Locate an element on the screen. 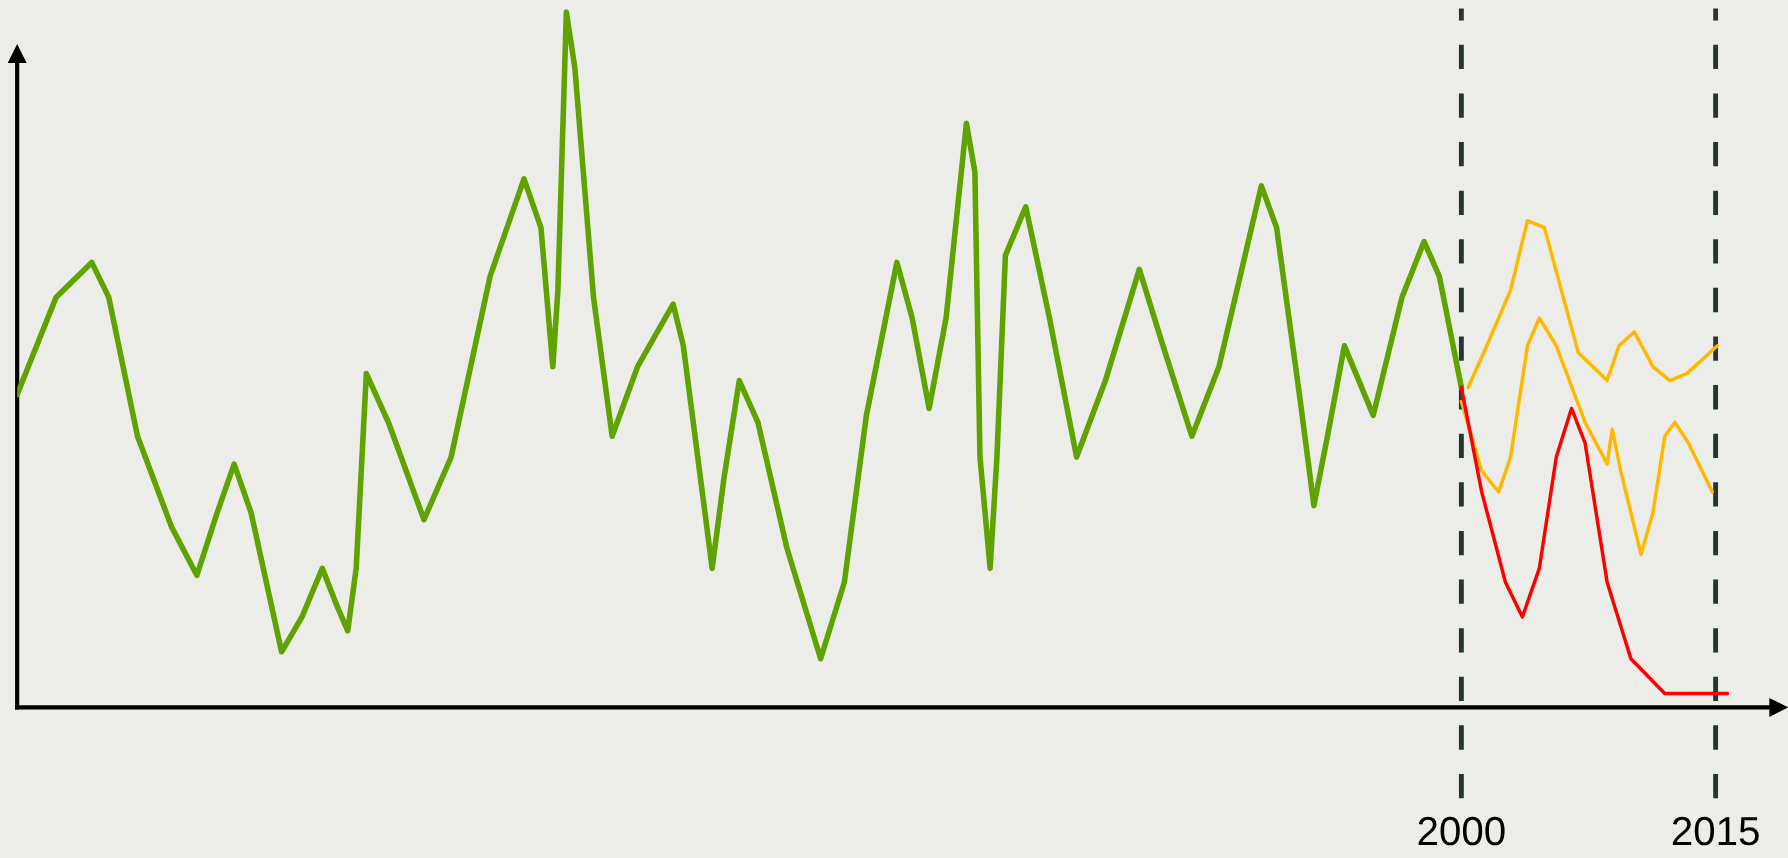  x-tick-label: 2015 is located at coordinates (1715, 831).